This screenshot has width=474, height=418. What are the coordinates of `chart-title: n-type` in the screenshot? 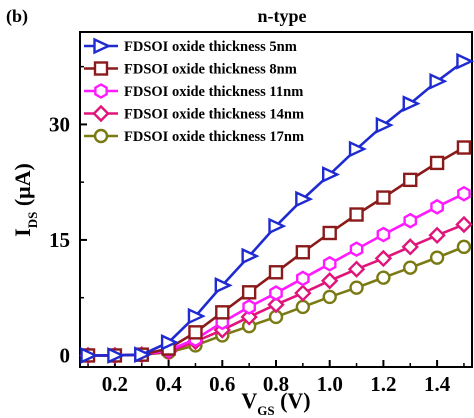 It's located at (282, 16).